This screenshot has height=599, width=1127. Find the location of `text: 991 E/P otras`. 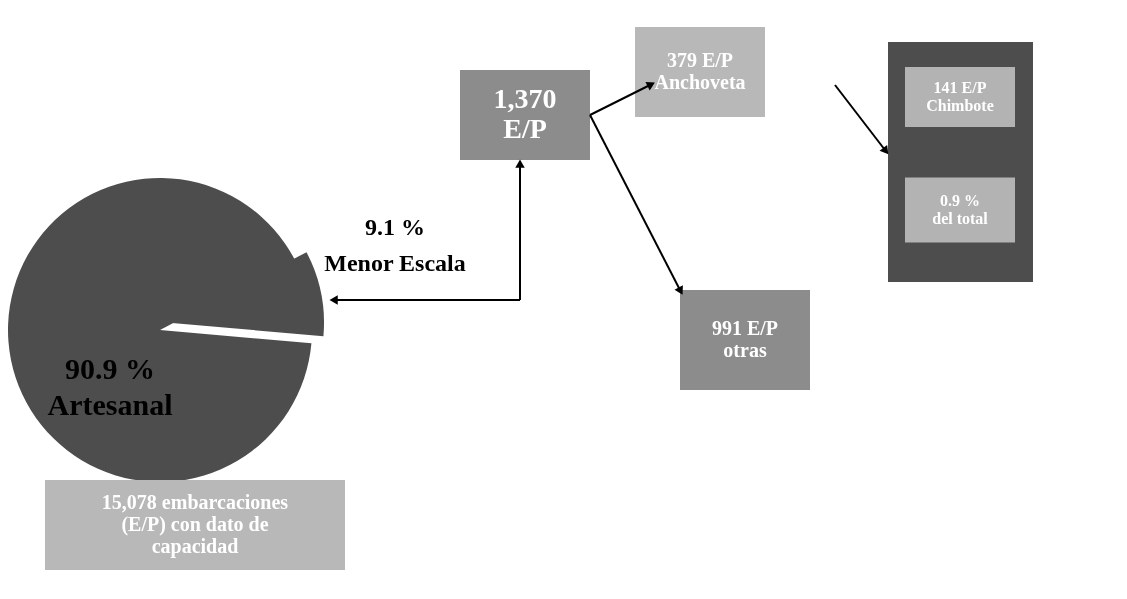

text: 991 E/P otras is located at coordinates (745, 339).